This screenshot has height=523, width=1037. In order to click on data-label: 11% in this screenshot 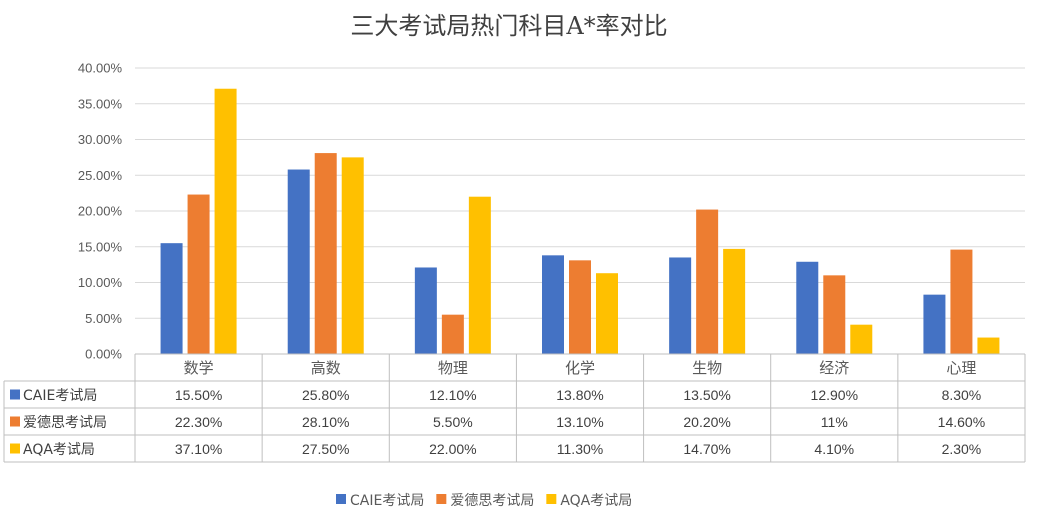, I will do `click(834, 422)`.